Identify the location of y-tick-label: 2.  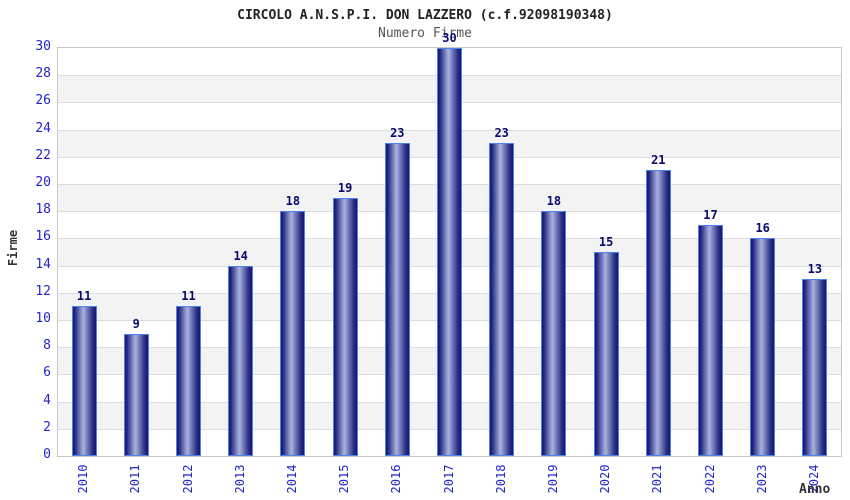
(47, 427).